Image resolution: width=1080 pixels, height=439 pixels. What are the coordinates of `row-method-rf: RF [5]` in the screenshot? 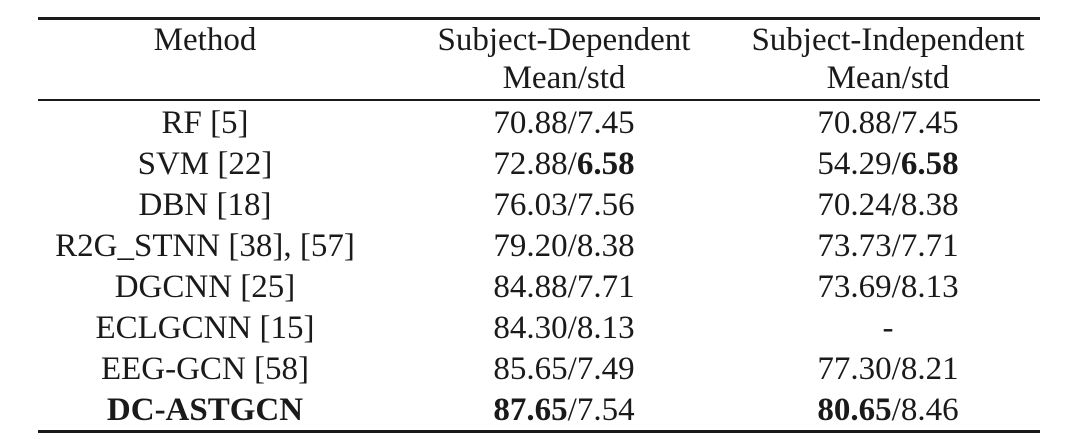 It's located at (205, 123).